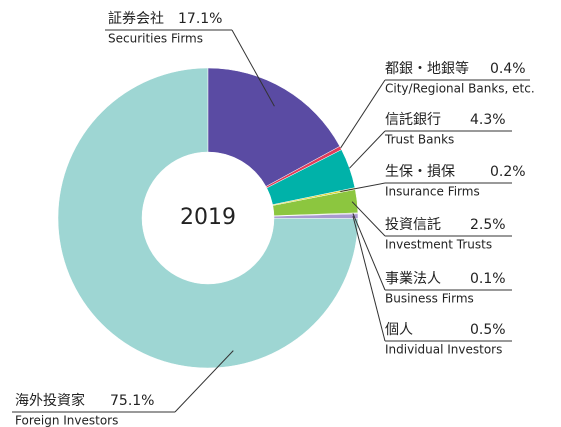 The image size is (561, 427). What do you see at coordinates (427, 68) in the screenshot?
I see `category-label: 都銀・地銀等` at bounding box center [427, 68].